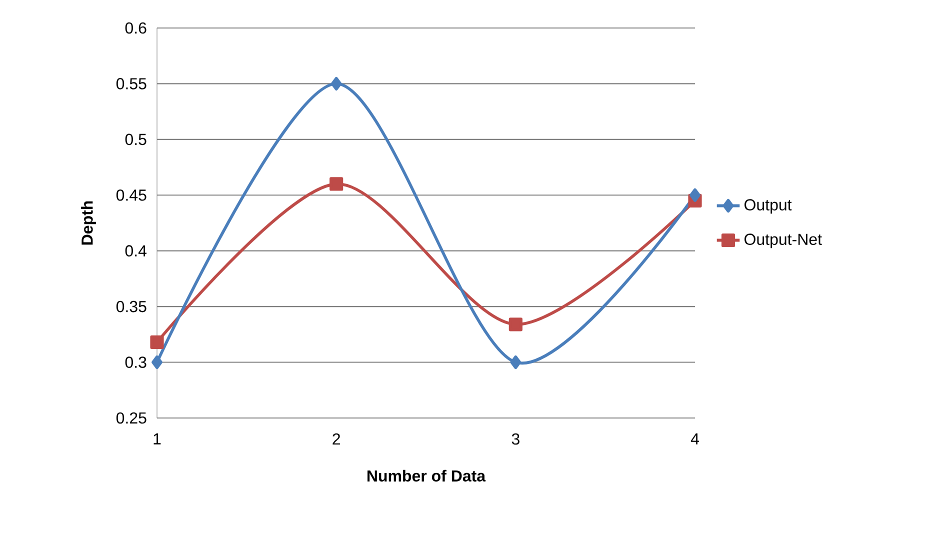 This screenshot has width=933, height=548. I want to click on x-tick-label: 2, so click(336, 439).